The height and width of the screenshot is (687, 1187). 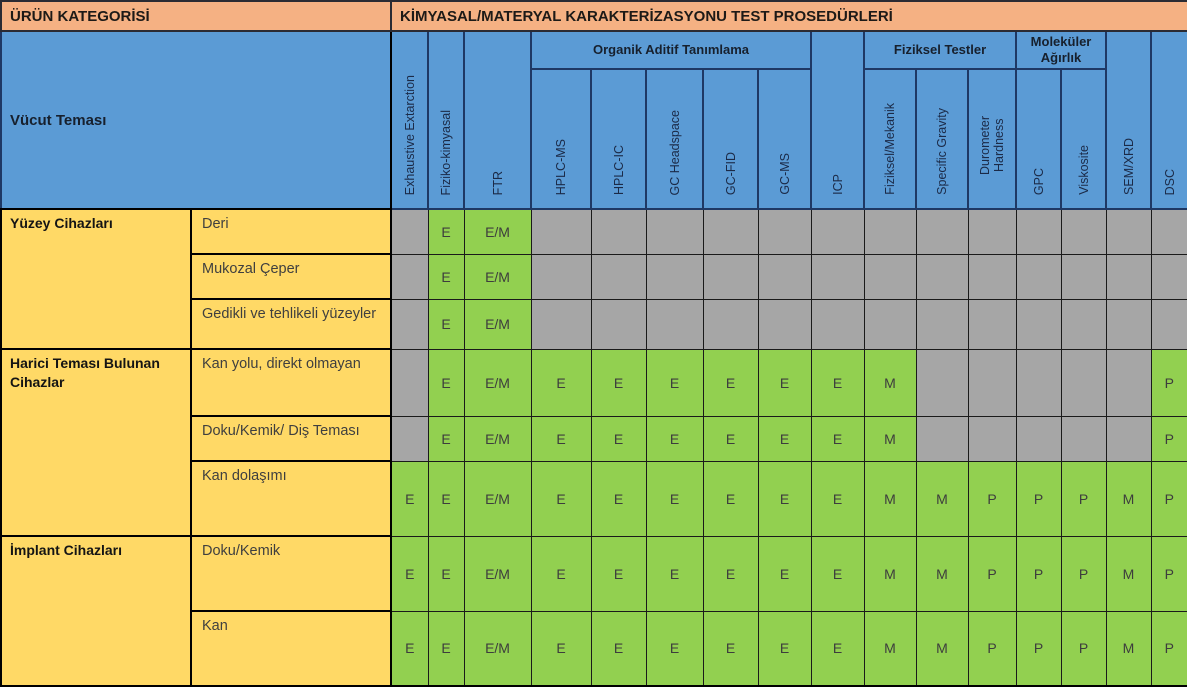 I want to click on subcategory-cell: Doku/Kemik/ Diş Teması, so click(x=291, y=438).